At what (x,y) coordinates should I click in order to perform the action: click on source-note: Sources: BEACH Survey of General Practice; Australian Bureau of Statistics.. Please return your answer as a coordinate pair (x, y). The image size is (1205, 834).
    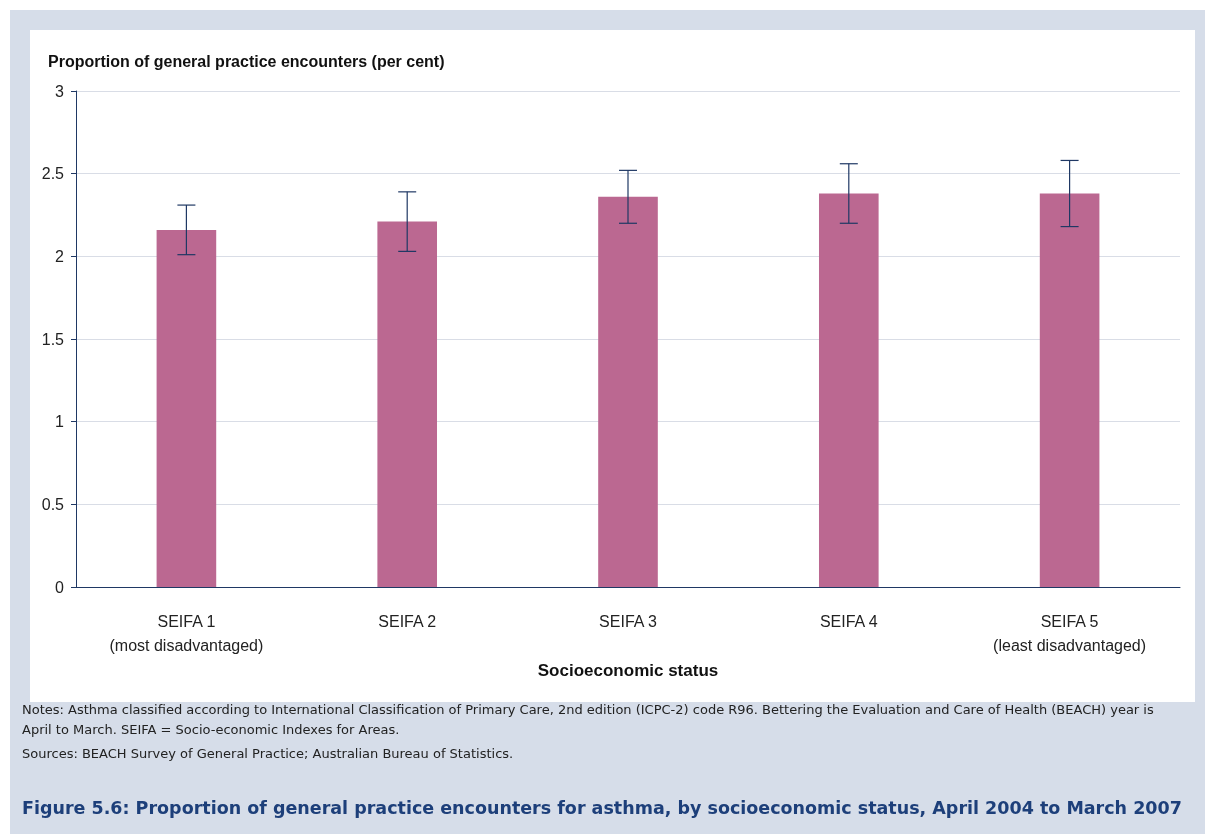
    Looking at the image, I should click on (268, 754).